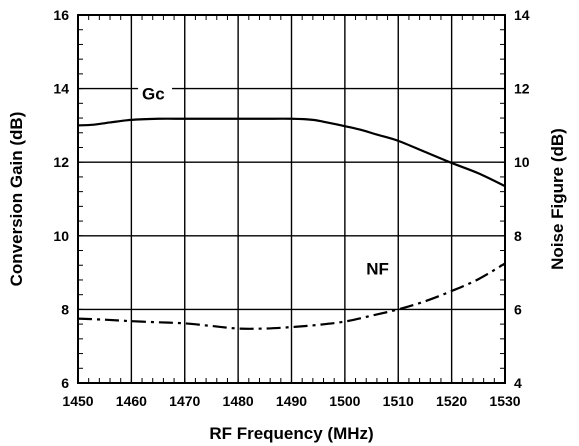  What do you see at coordinates (61, 162) in the screenshot?
I see `y-left-tick-label: 12` at bounding box center [61, 162].